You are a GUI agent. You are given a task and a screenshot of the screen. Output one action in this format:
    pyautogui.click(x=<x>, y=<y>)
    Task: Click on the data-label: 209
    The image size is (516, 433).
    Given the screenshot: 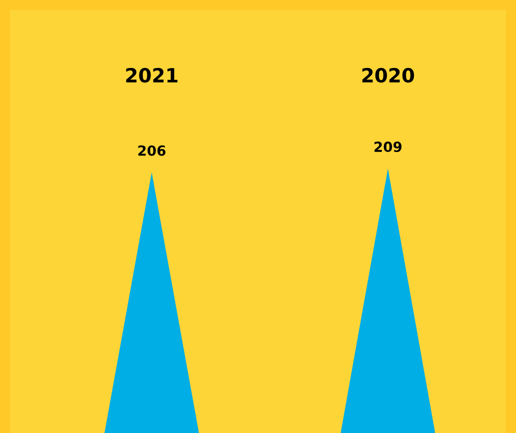 What is the action you would take?
    pyautogui.click(x=388, y=147)
    